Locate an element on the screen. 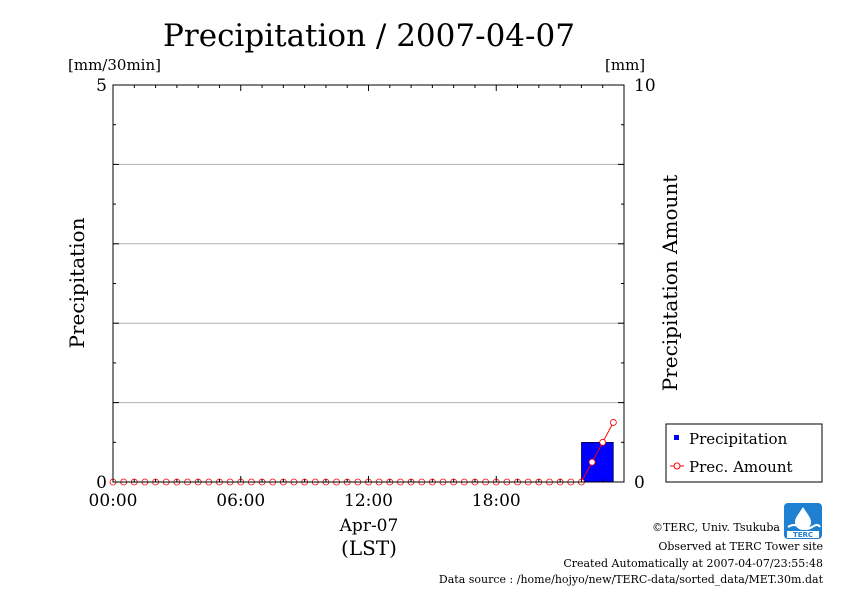  x-tick-label: 06:00 is located at coordinates (240, 501).